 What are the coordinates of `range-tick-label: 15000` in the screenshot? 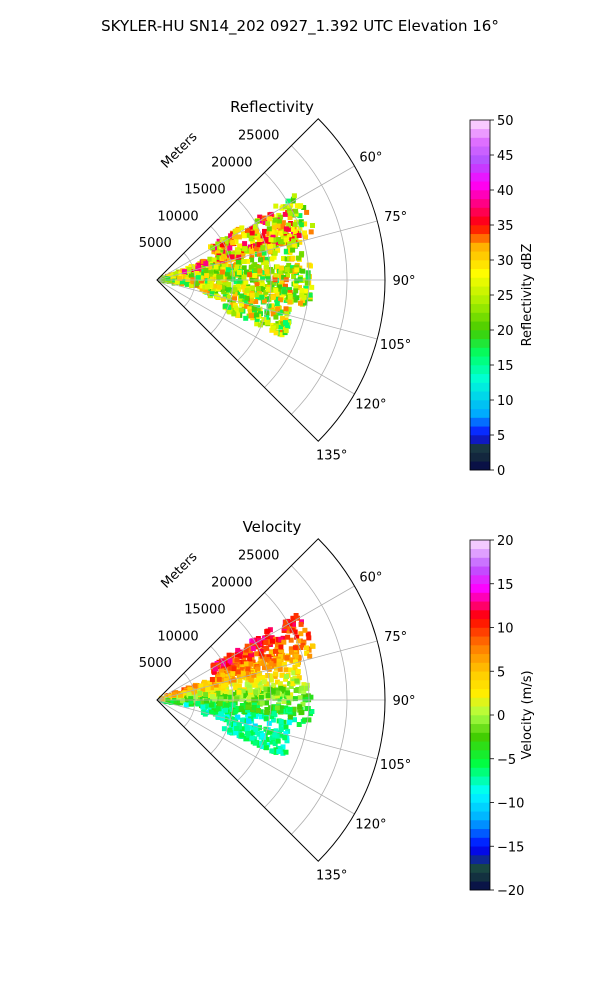 It's located at (204, 189).